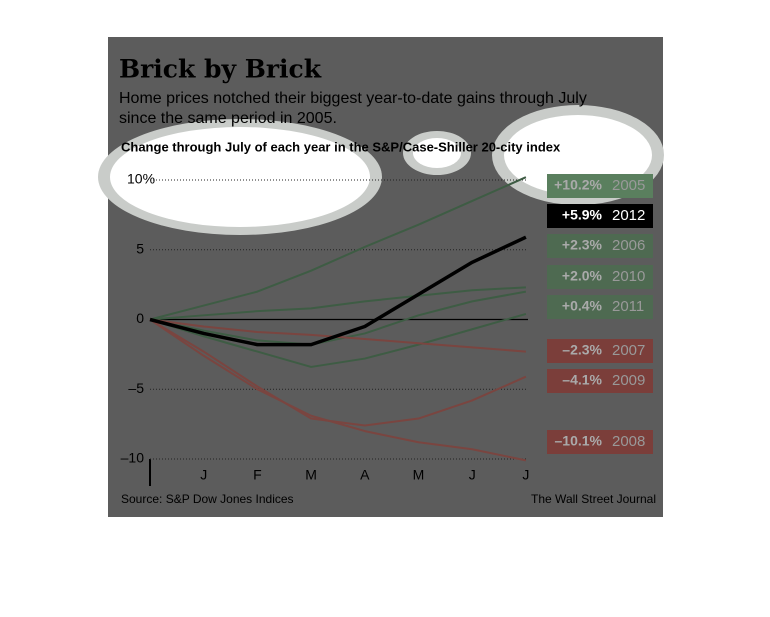 The image size is (770, 617). I want to click on end-value-label: +5.9%, so click(582, 215).